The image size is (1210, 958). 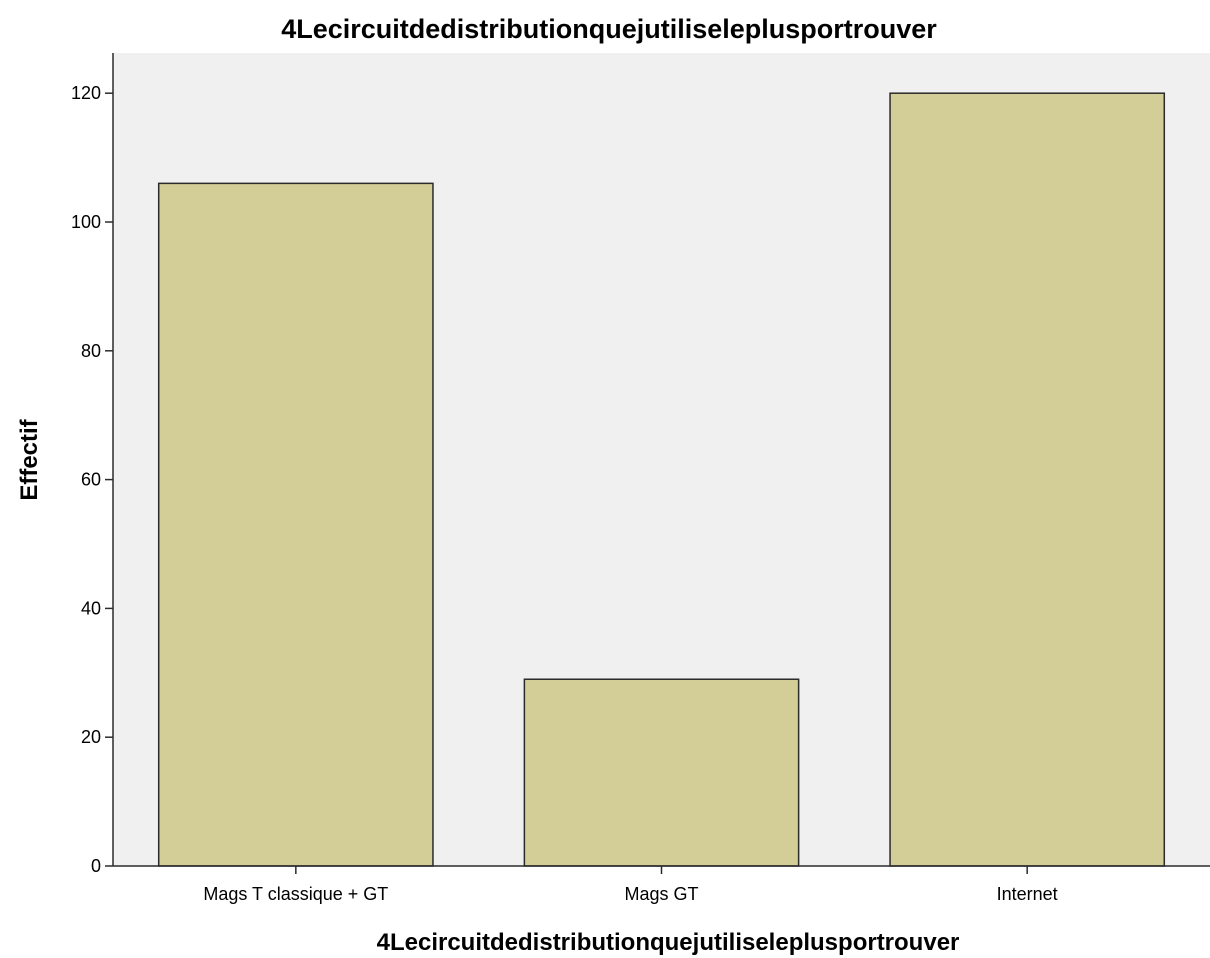 I want to click on y-axis-title: Effectif, so click(x=29, y=459).